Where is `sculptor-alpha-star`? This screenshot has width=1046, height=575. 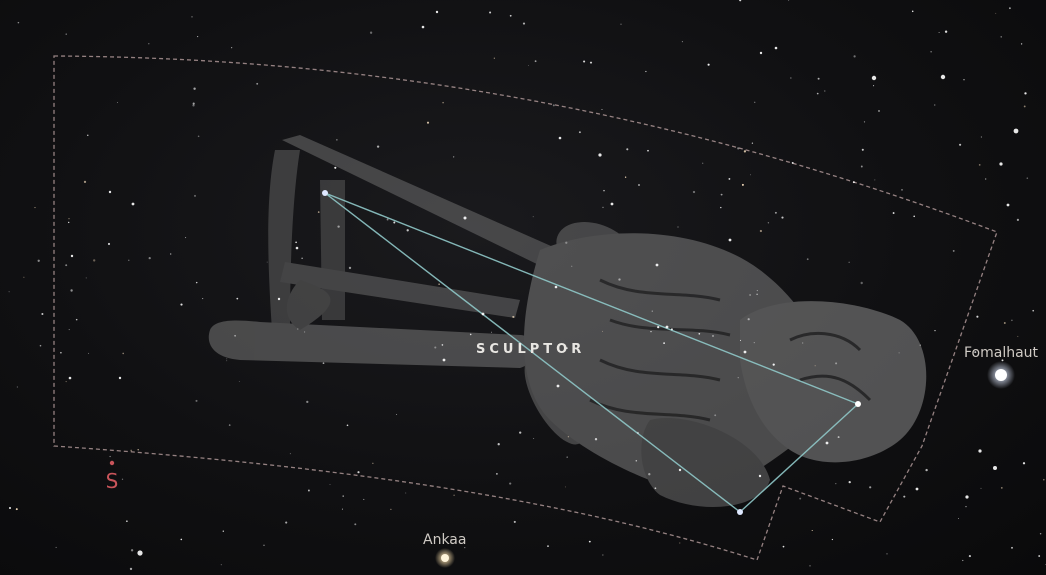 sculptor-alpha-star is located at coordinates (325, 193).